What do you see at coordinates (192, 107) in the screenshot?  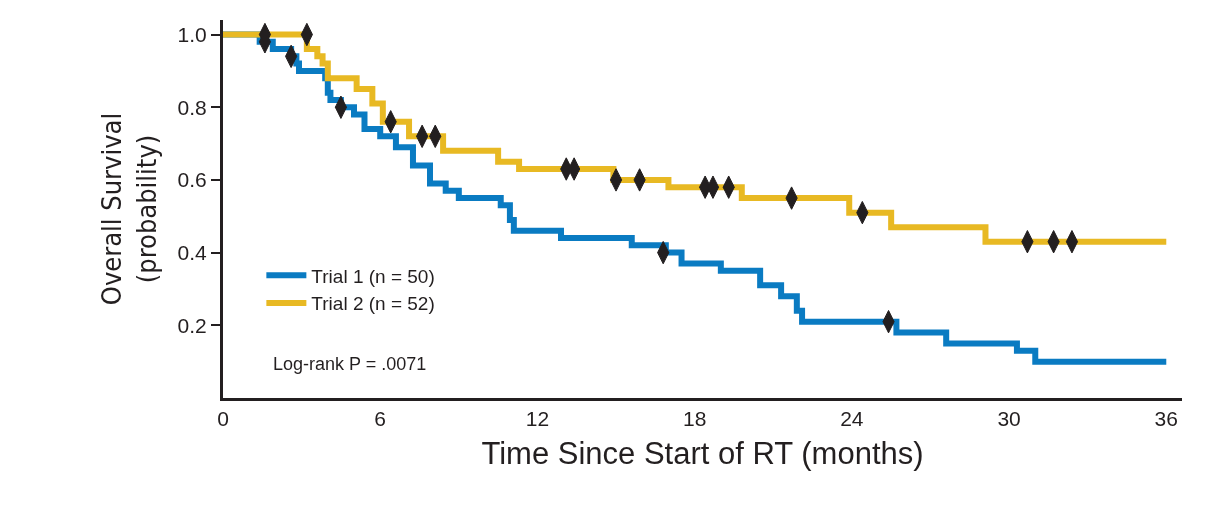 I see `y-tick-label: 0.8` at bounding box center [192, 107].